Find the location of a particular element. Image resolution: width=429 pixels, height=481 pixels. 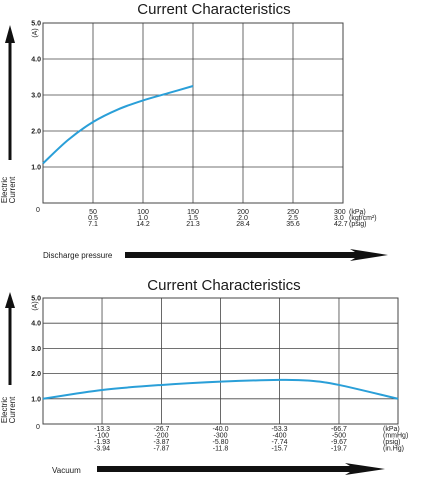

x-tick-label: -11.8 is located at coordinates (221, 449).